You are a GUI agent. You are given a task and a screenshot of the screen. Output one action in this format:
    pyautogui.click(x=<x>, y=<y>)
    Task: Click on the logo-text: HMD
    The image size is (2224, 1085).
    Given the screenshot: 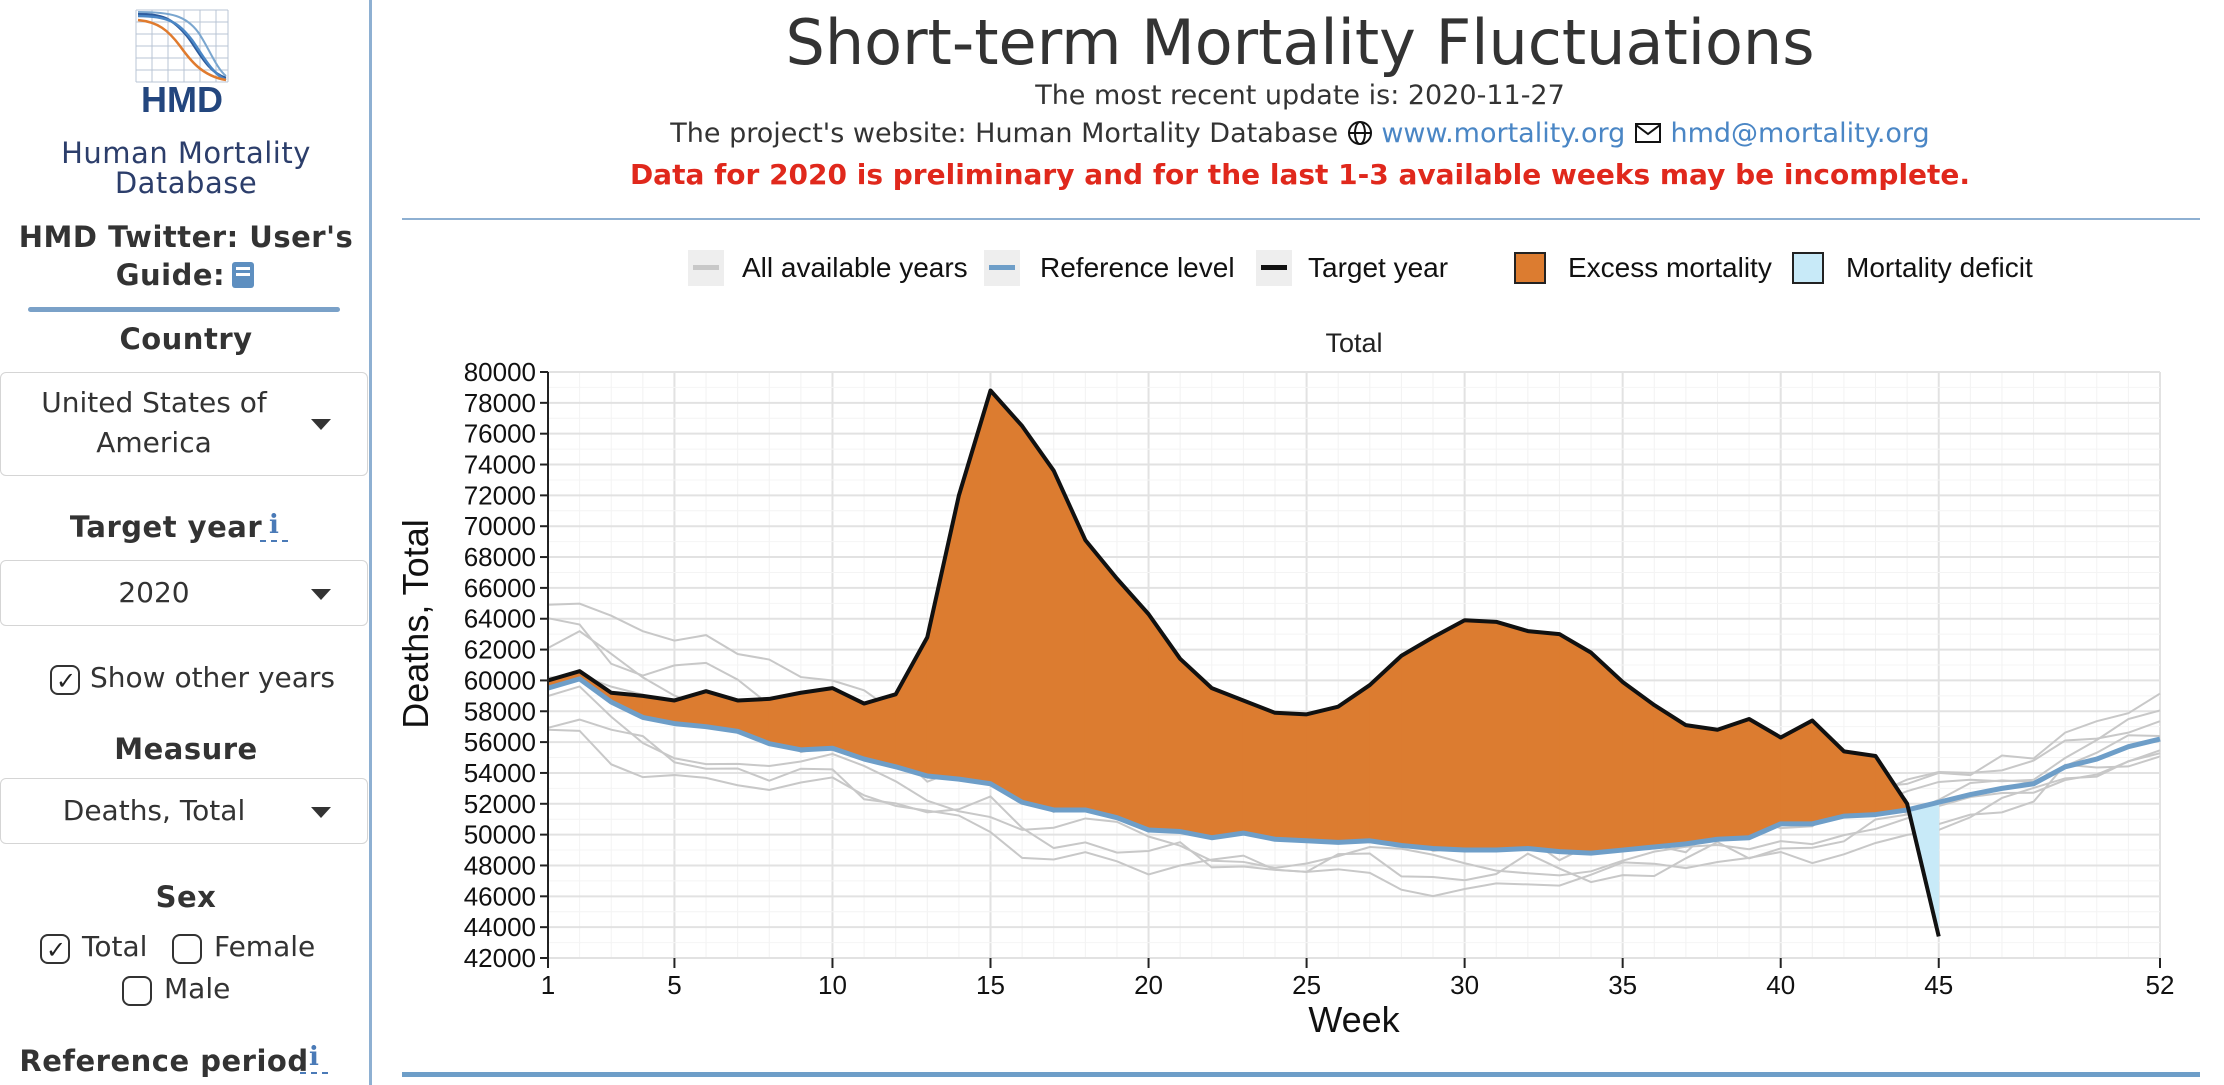 What is the action you would take?
    pyautogui.click(x=182, y=98)
    